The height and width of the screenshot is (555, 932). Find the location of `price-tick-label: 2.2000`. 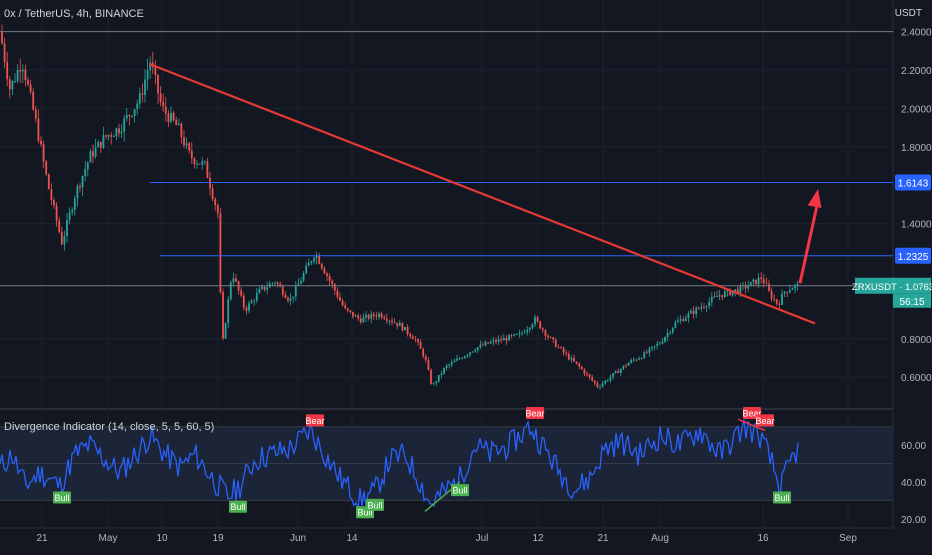

price-tick-label: 2.2000 is located at coordinates (916, 71).